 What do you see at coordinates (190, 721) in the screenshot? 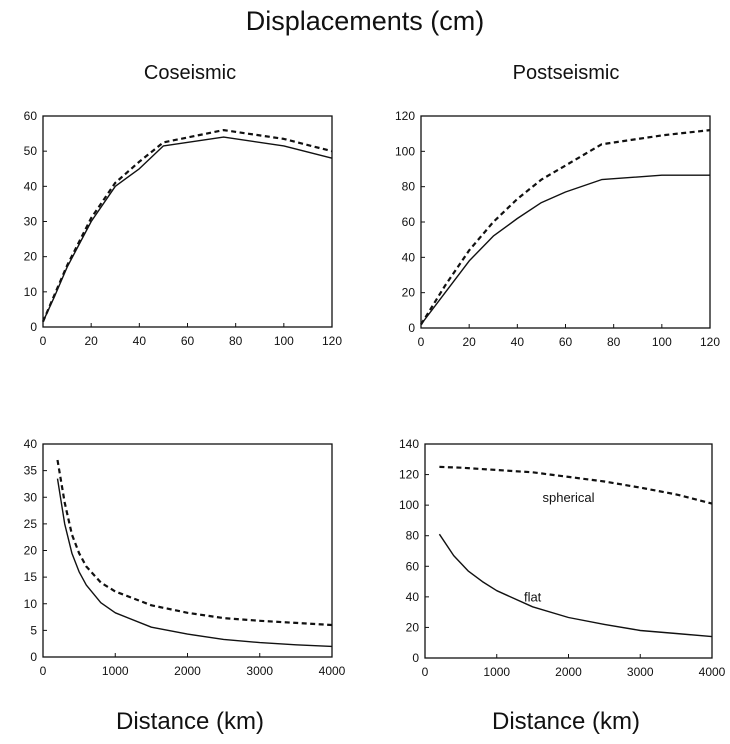
I see `x-axis-label-left: Distance (km)` at bounding box center [190, 721].